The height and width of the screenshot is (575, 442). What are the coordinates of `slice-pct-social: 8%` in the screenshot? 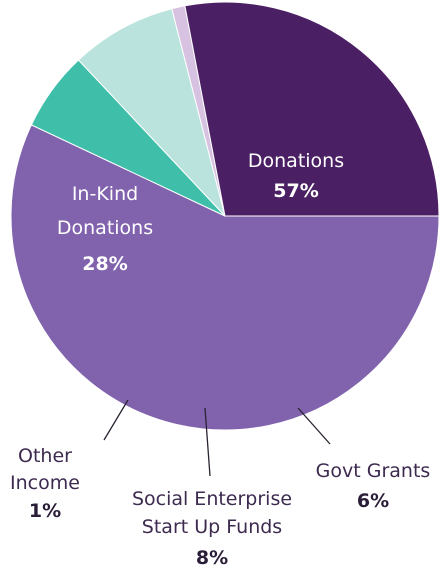 It's located at (212, 558).